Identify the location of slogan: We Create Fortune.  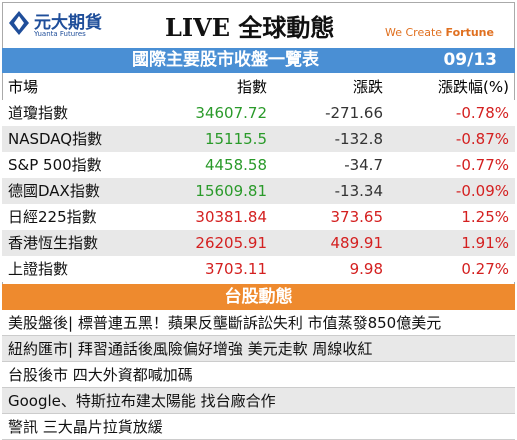
(439, 32).